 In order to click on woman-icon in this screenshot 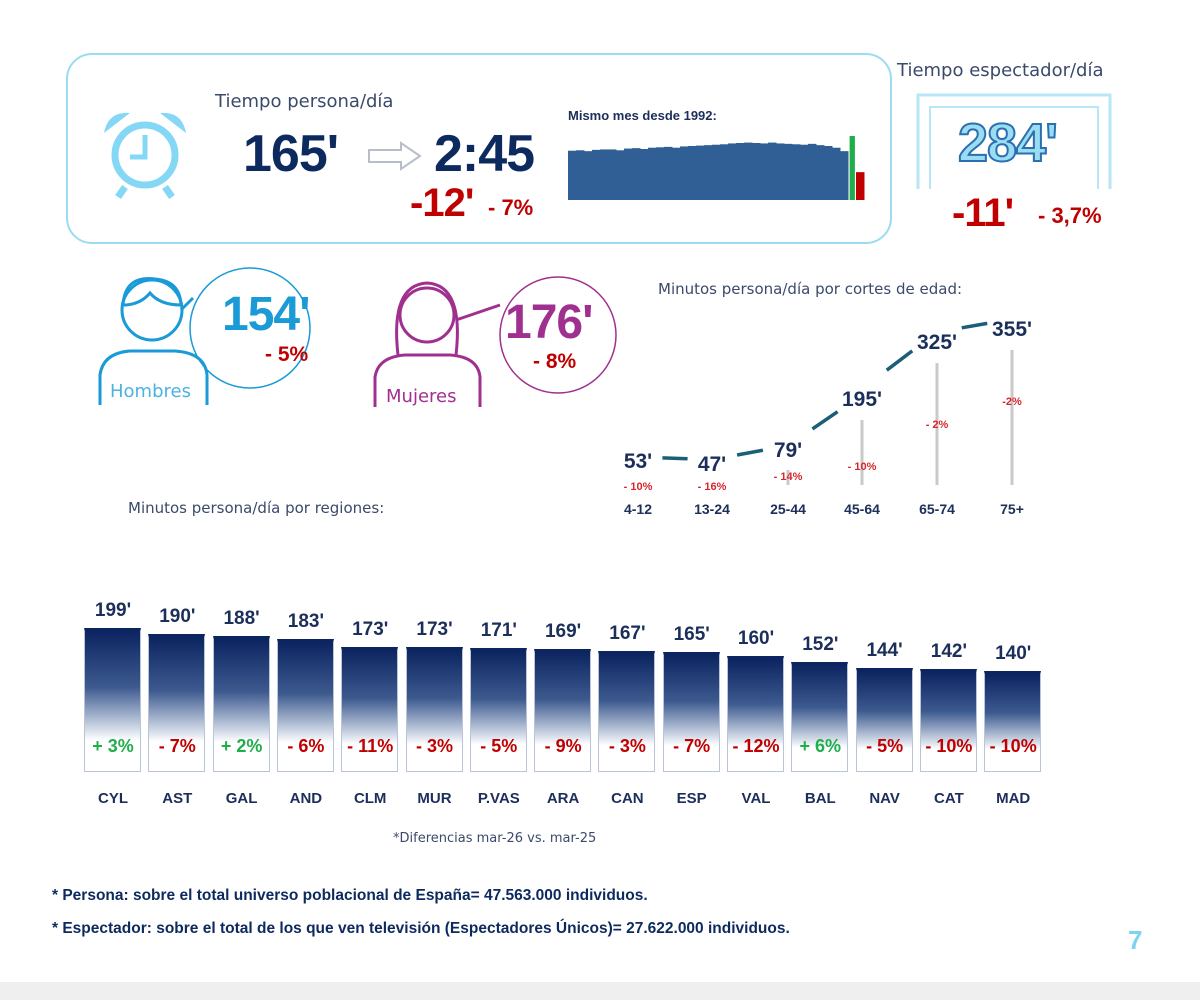, I will do `click(495, 341)`.